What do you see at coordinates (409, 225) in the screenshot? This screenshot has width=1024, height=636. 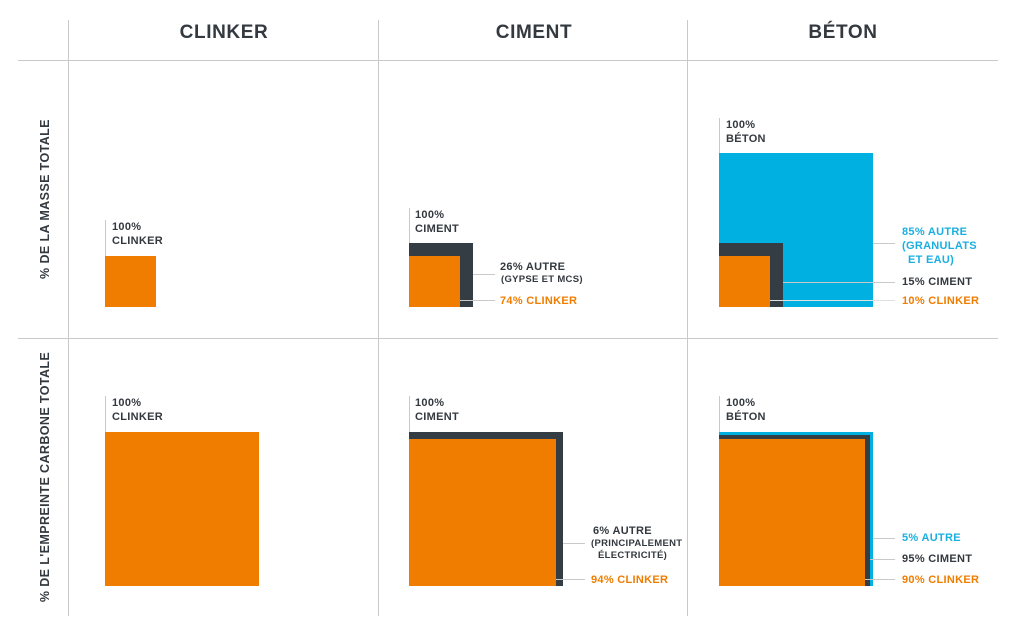 I see `mass-ciment-tick` at bounding box center [409, 225].